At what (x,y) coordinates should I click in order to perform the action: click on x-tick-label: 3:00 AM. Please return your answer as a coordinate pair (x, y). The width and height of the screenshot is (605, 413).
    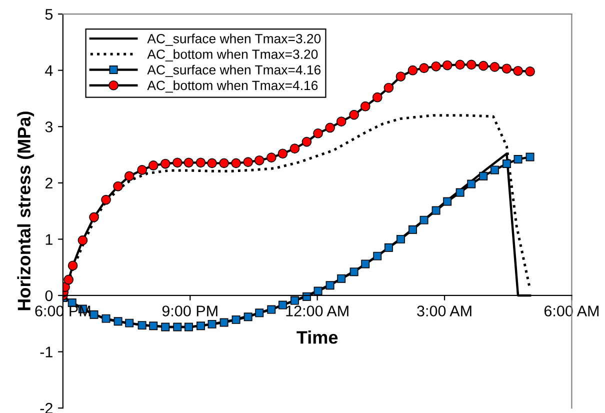
    Looking at the image, I should click on (444, 311).